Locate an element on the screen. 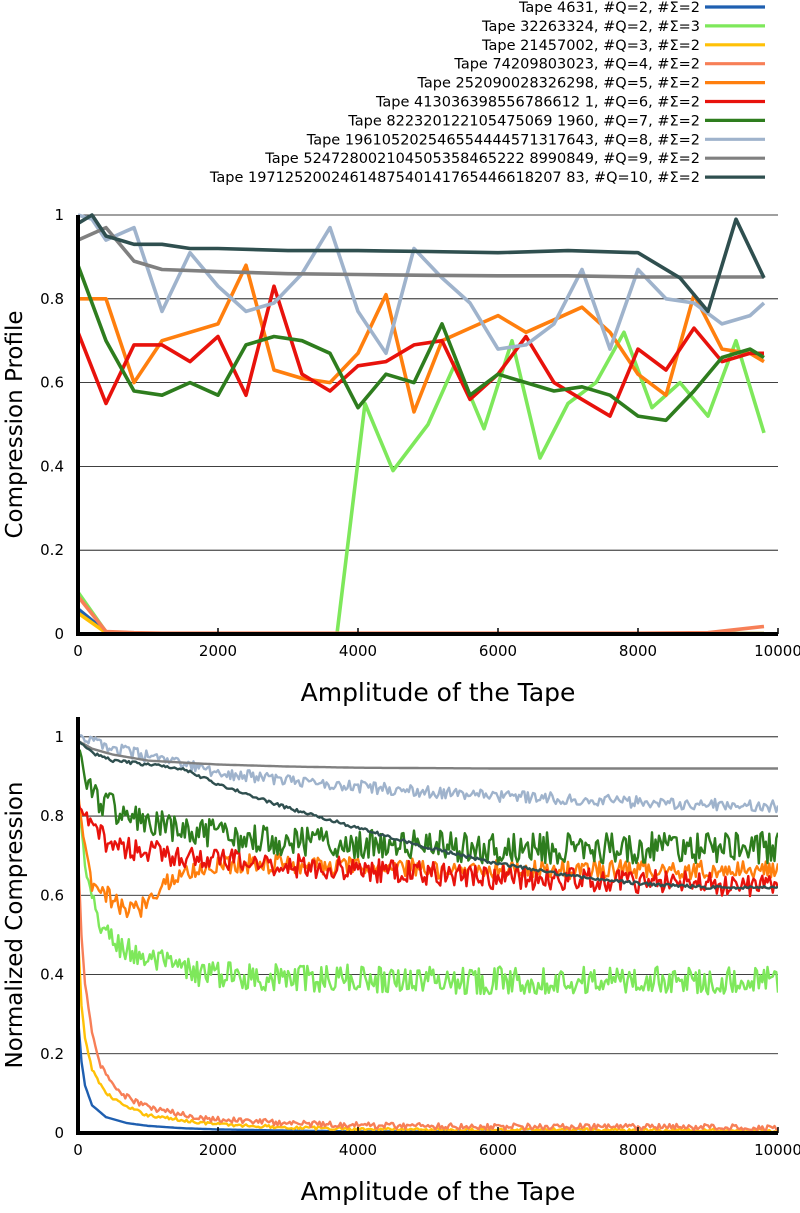  y-axis-title: Normalized Compression is located at coordinates (15, 925).